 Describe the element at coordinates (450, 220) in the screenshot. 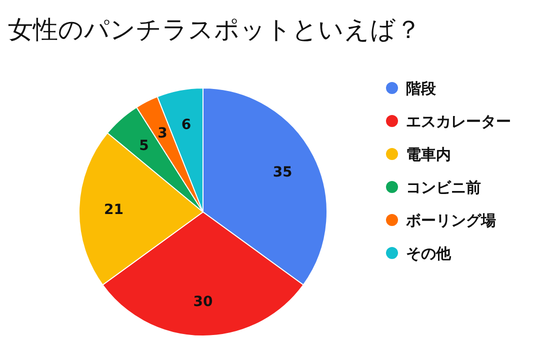

I see `legend-label: ボーリング場` at that location.